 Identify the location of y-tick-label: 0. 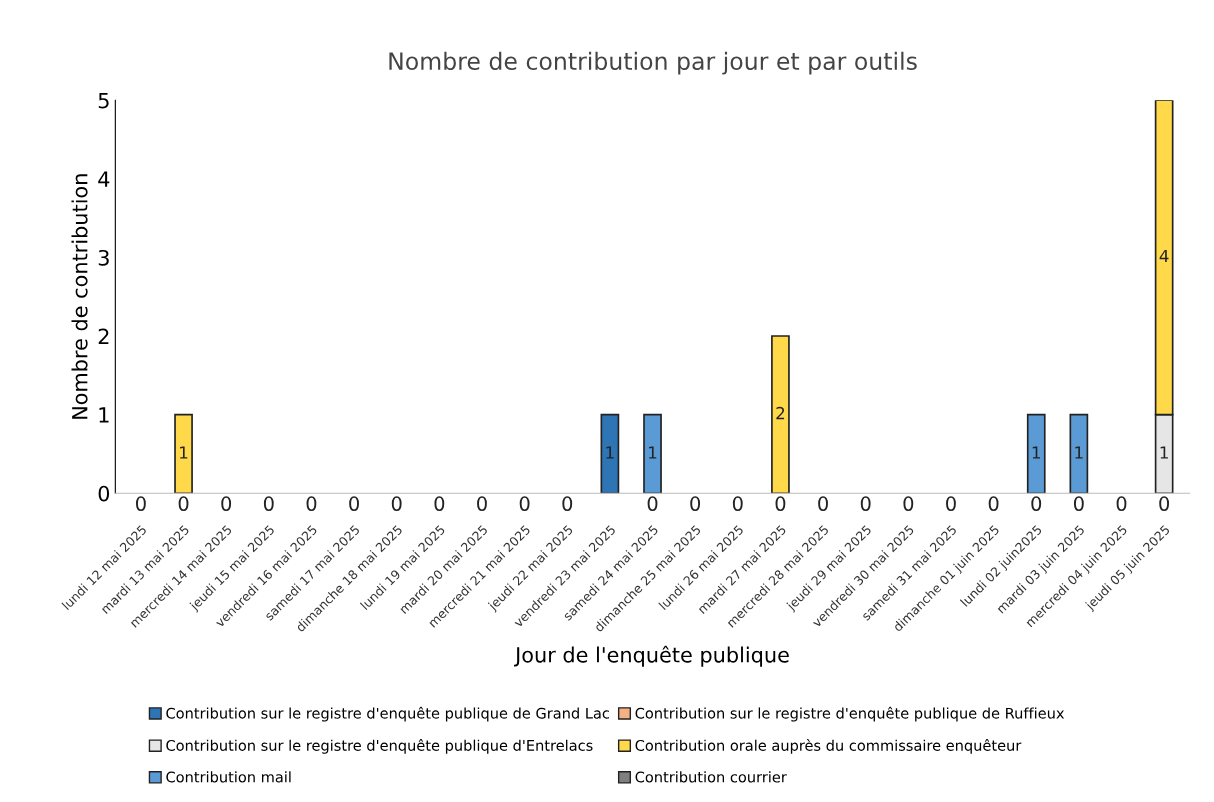
(104, 493).